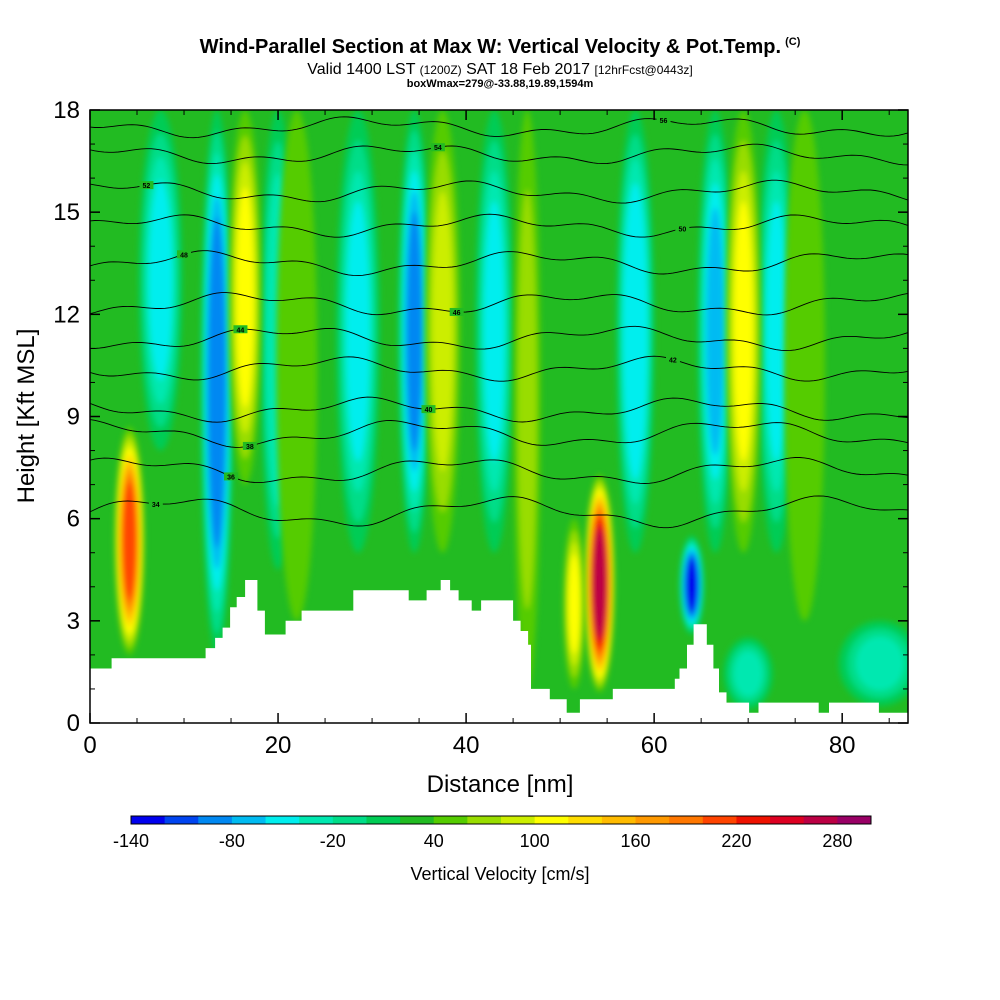  Describe the element at coordinates (500, 784) in the screenshot. I see `x-axis-label: Distance [nm]` at that location.